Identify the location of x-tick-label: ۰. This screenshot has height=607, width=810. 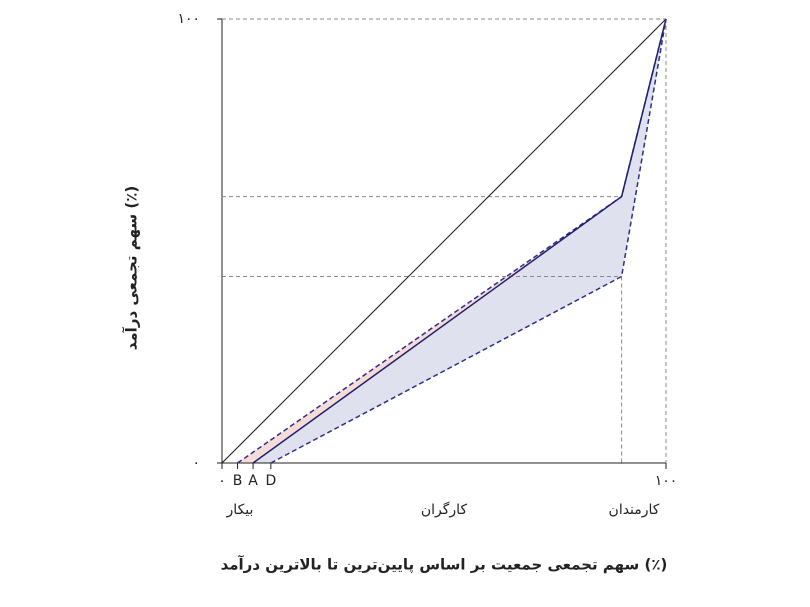
(222, 481).